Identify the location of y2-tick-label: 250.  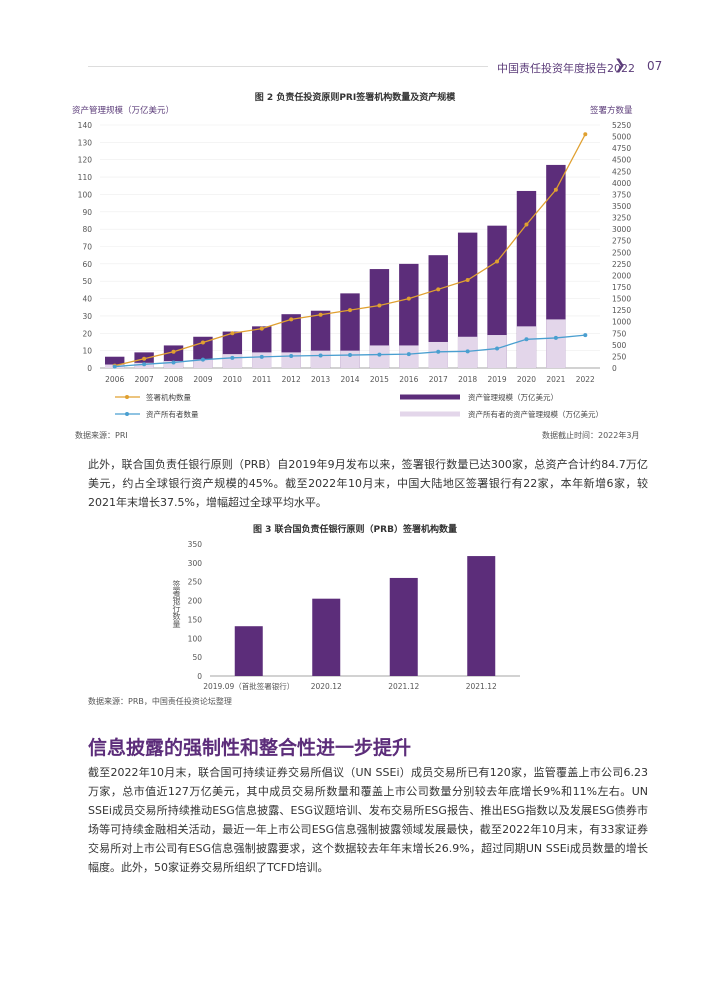
(619, 356).